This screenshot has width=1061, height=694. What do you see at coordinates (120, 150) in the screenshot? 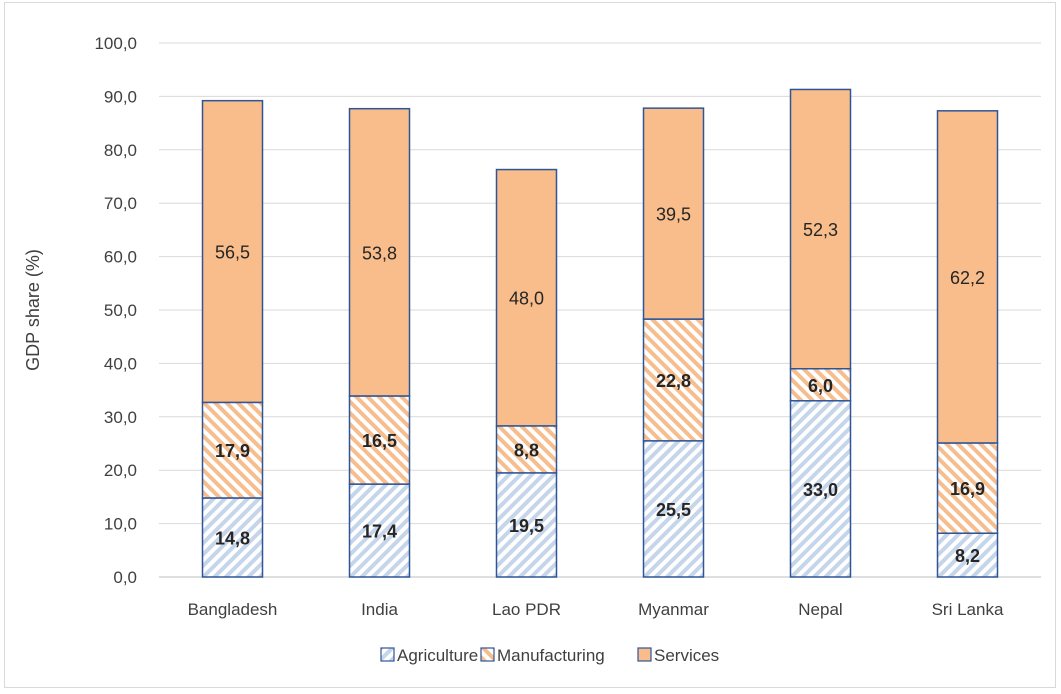
I see `y-tick-label: 80,0` at bounding box center [120, 150].